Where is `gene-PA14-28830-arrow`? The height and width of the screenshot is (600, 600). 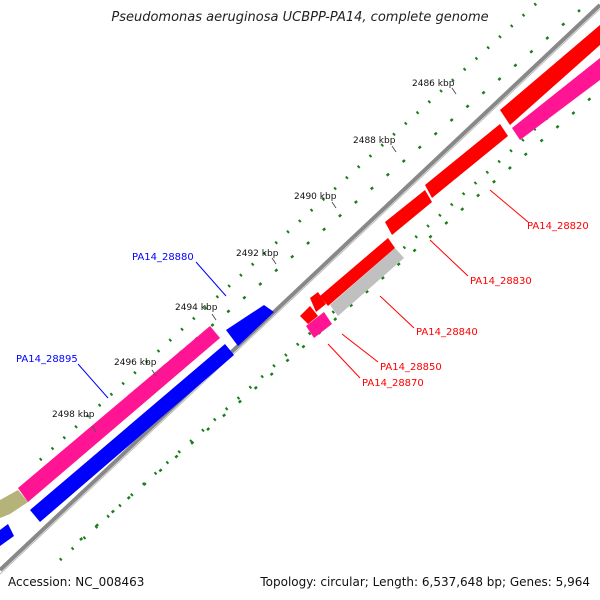
gene-PA14-28830-arrow is located at coordinates (357, 272).